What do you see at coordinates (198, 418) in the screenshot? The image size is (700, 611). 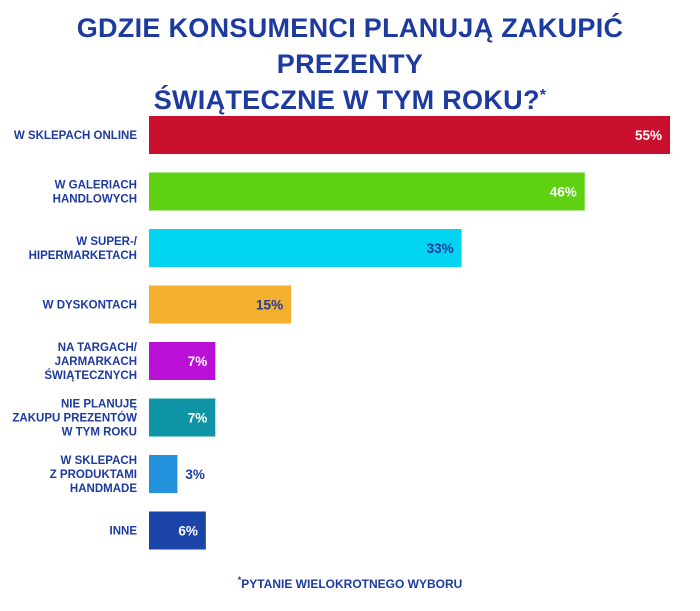 I see `value-label-6: 7%` at bounding box center [198, 418].